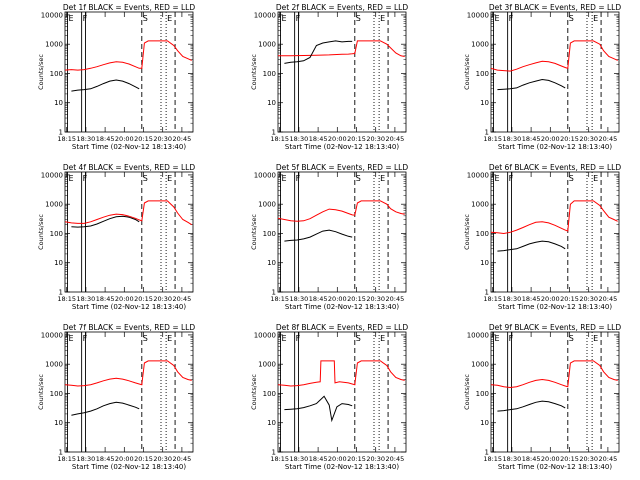  What do you see at coordinates (555, 327) in the screenshot?
I see `panel-title: Det 9f BLACK = Events, RED = LLD` at bounding box center [555, 327].